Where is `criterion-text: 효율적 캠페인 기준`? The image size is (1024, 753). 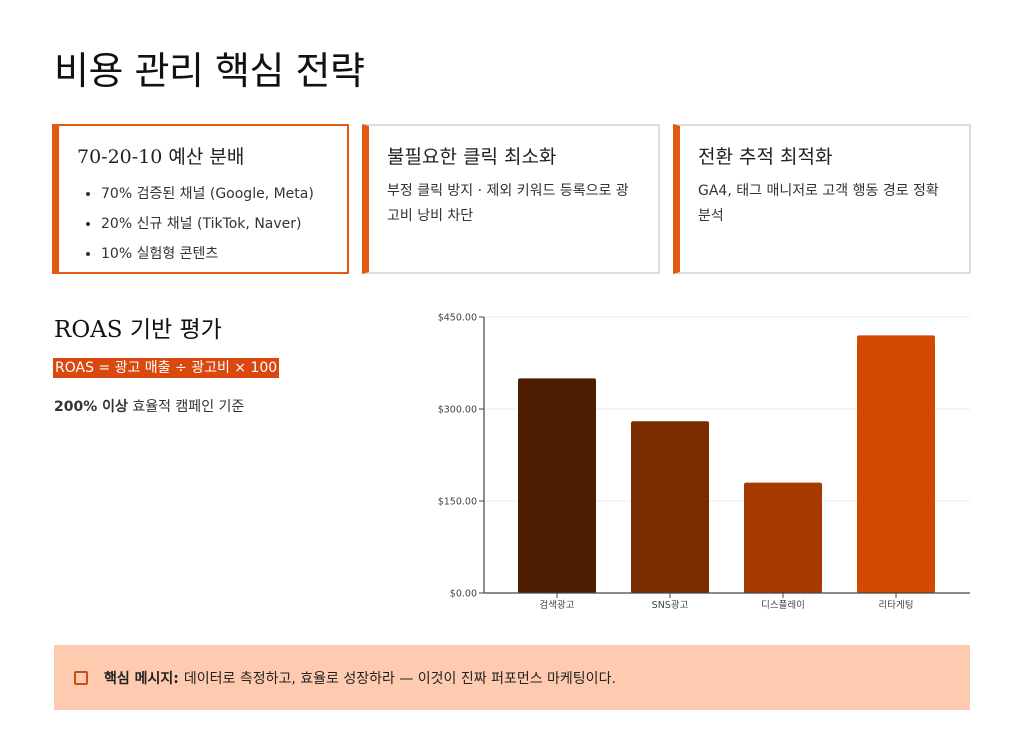
criterion-text: 효율적 캠페인 기준 is located at coordinates (186, 407).